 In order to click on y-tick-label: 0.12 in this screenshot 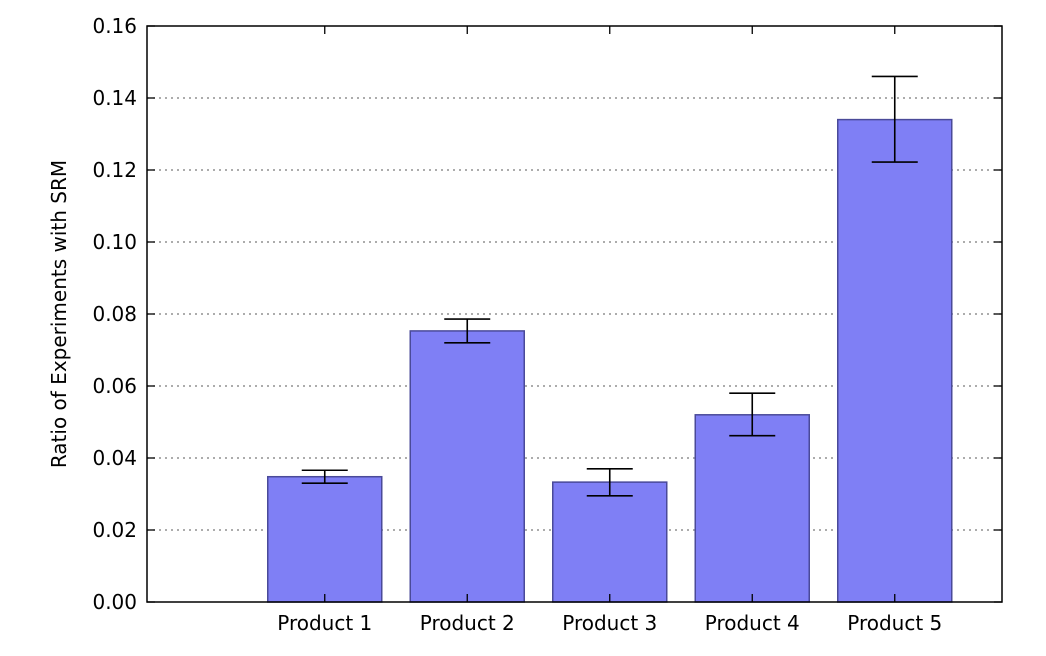, I will do `click(114, 170)`.